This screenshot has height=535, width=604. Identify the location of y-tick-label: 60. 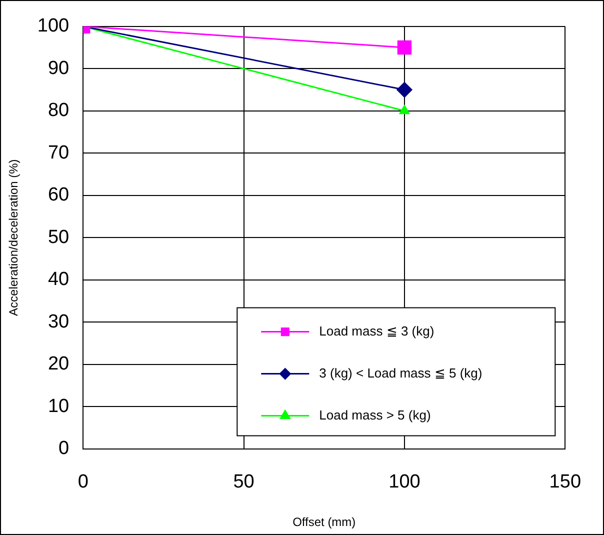
(59, 195).